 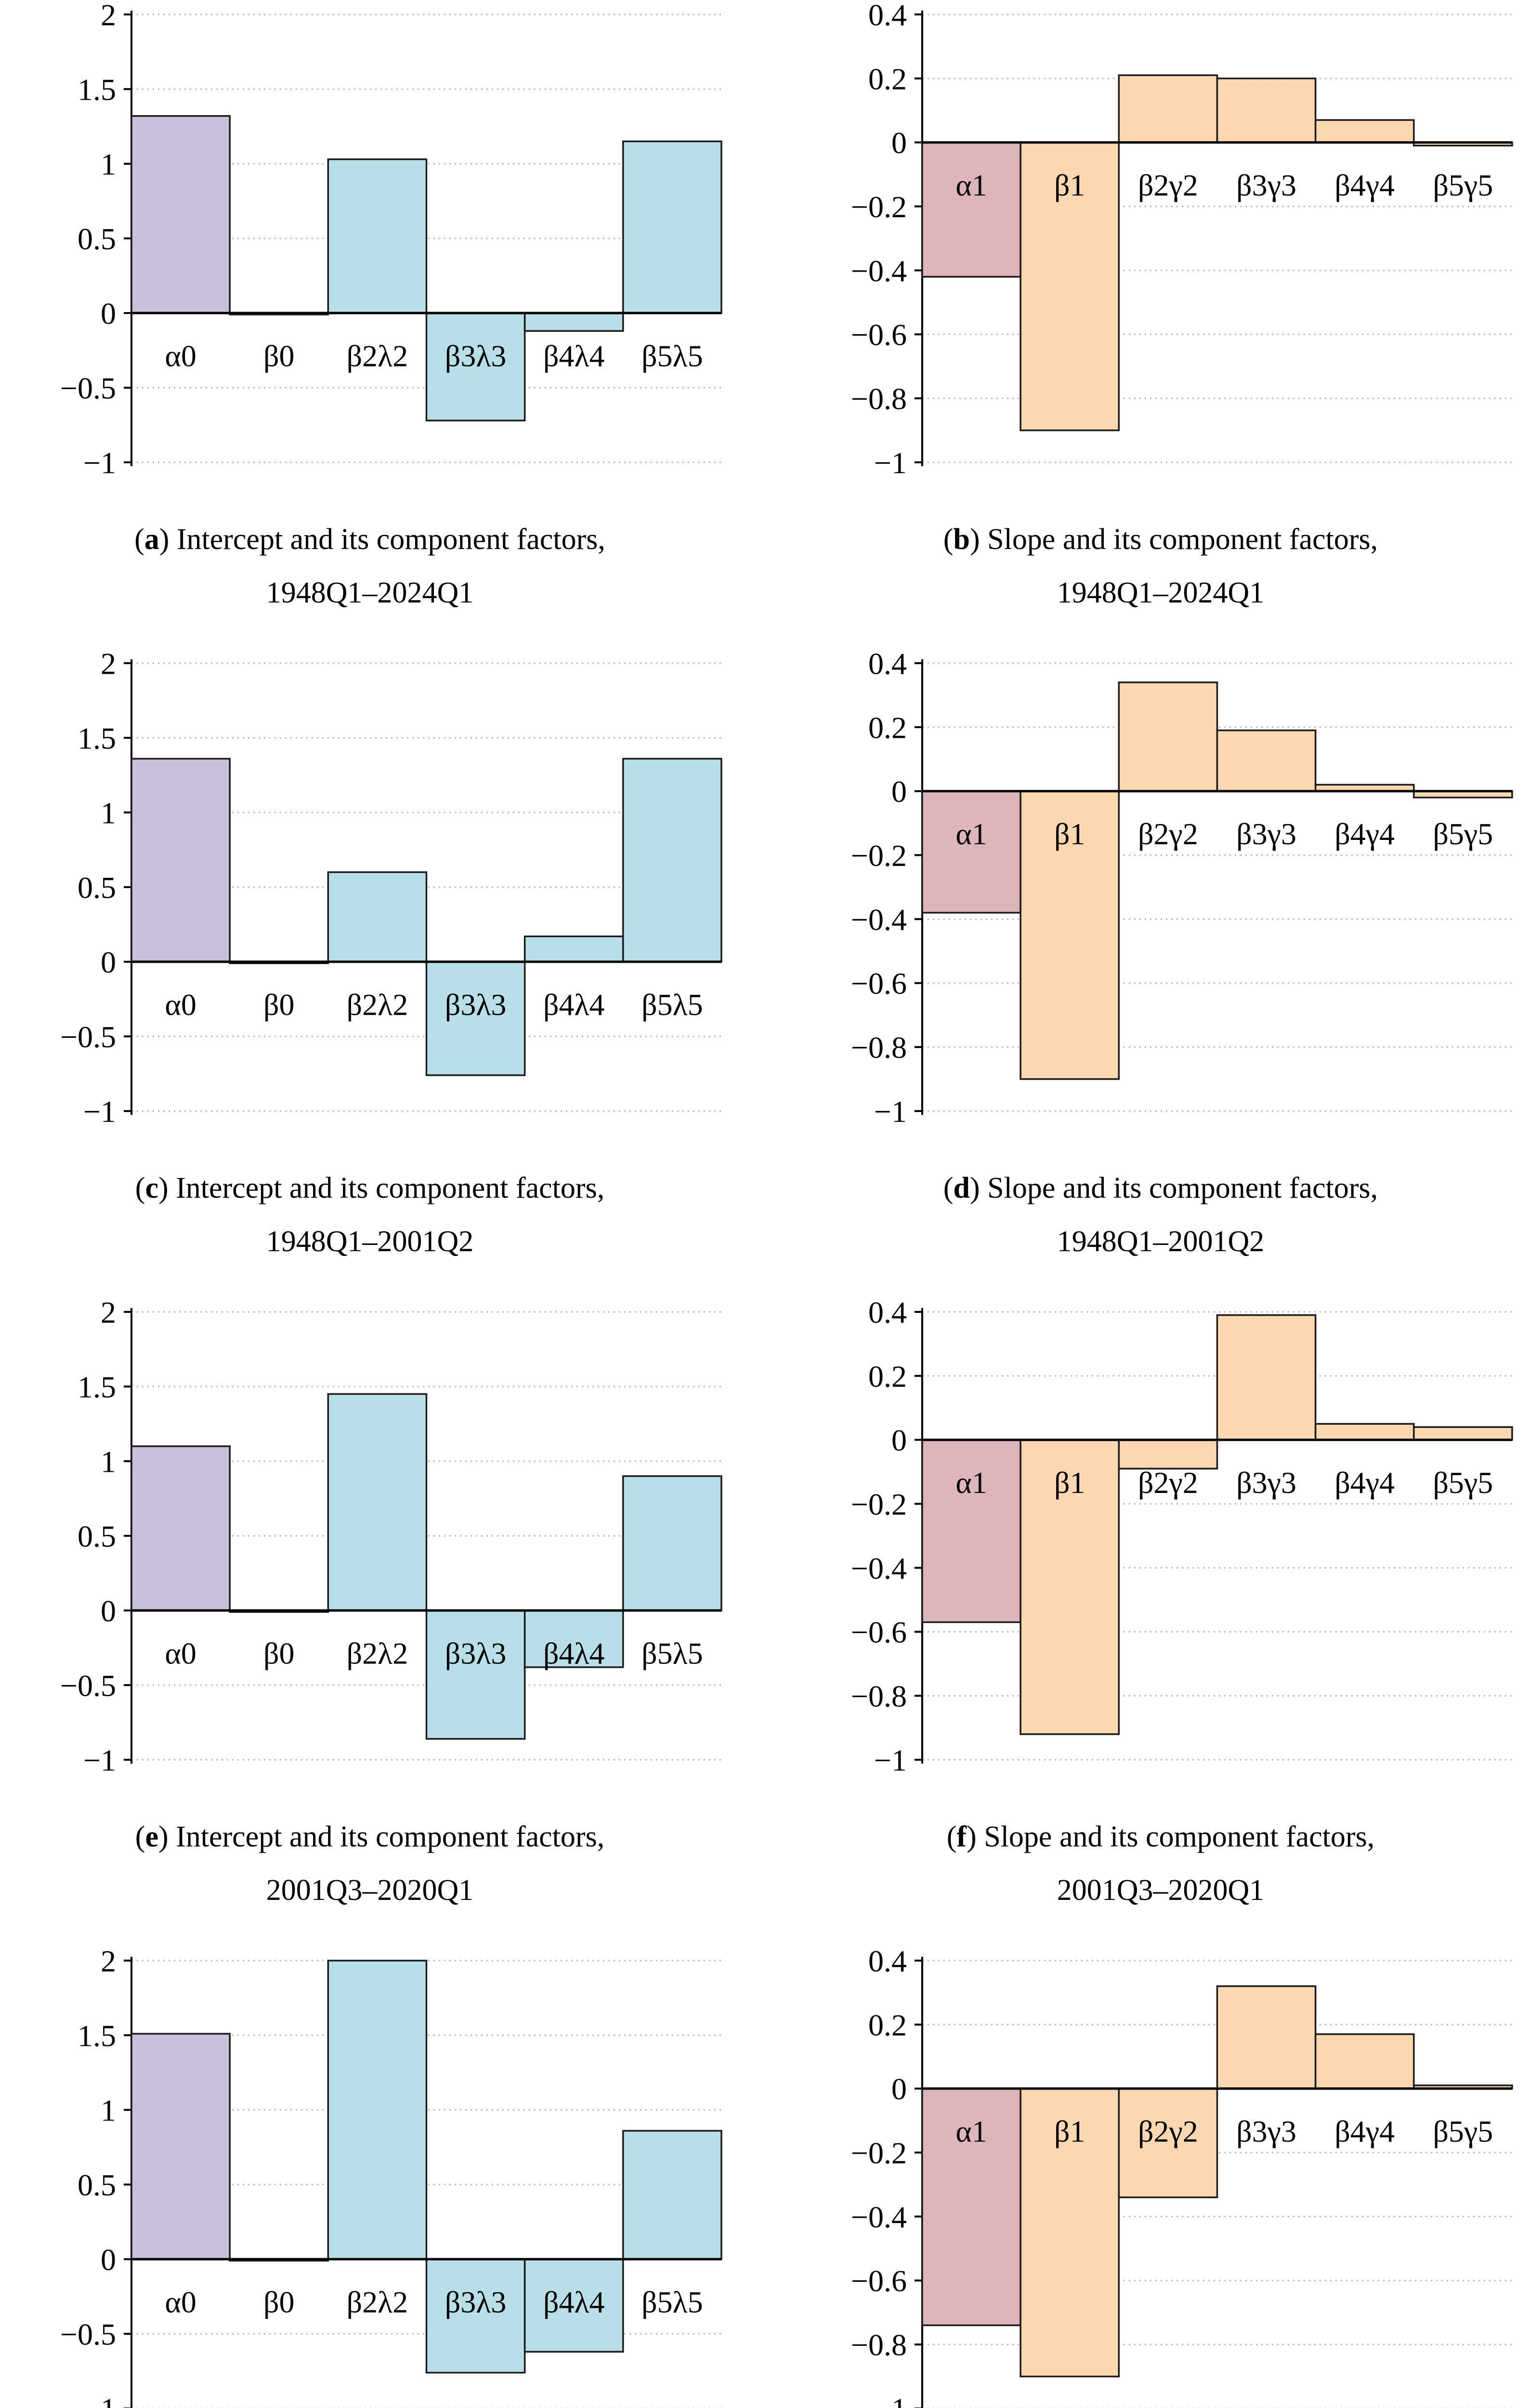 I want to click on caption-text: ) Intercept and its component factors,, so click(x=382, y=1836).